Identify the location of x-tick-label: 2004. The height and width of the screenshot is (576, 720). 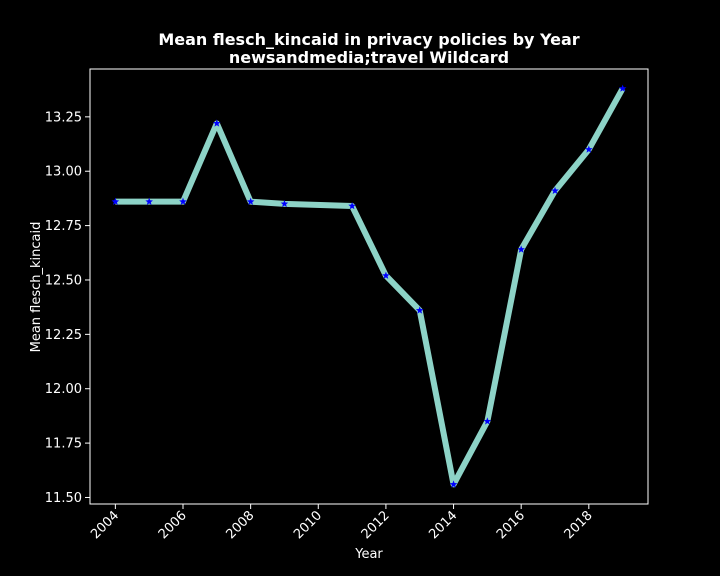
(105, 525).